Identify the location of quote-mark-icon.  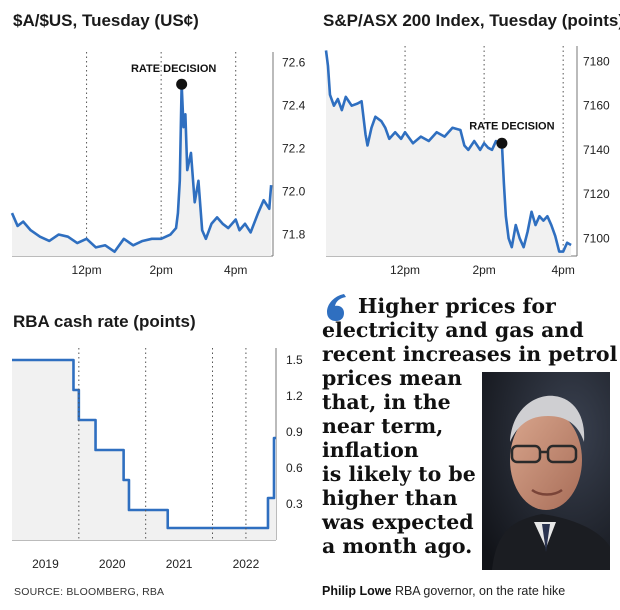
(336, 307).